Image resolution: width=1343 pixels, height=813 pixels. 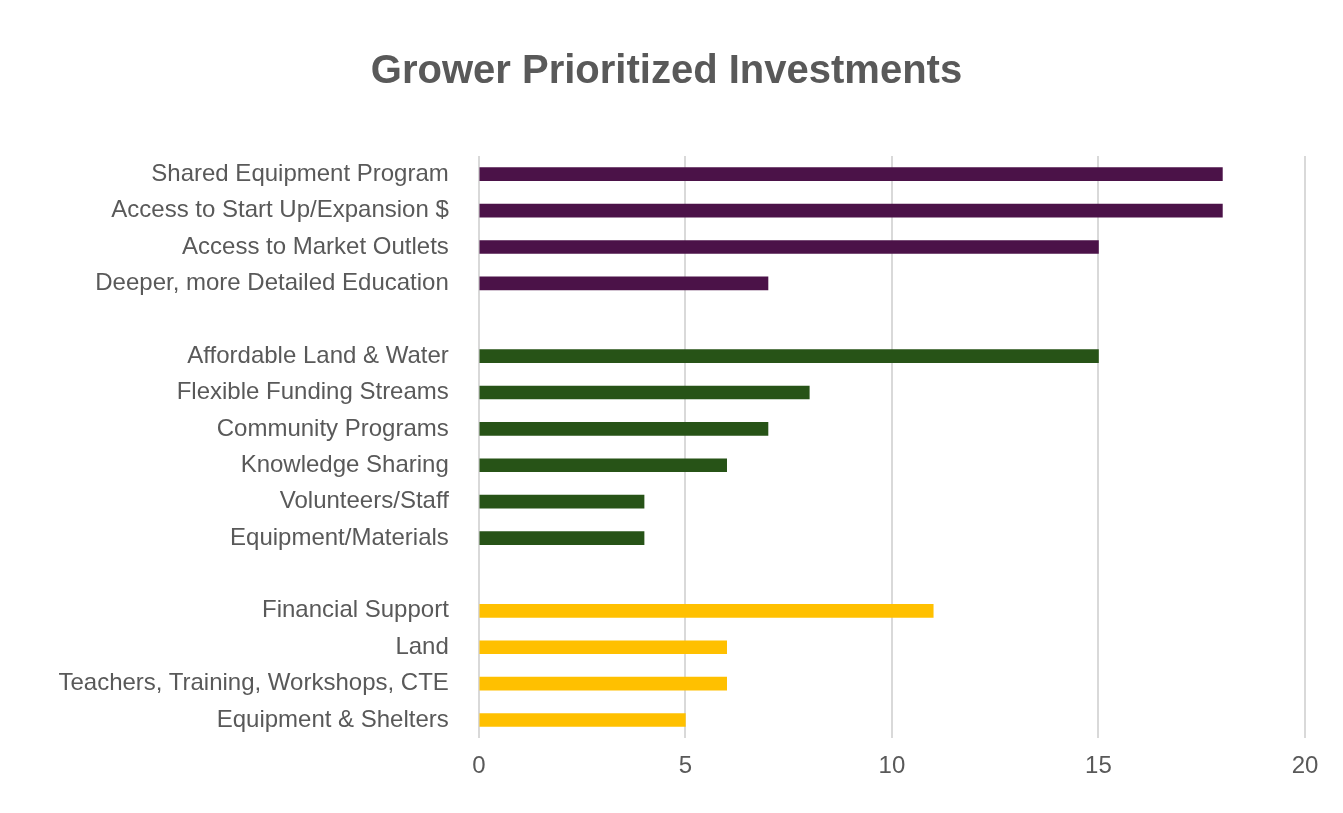 What do you see at coordinates (685, 765) in the screenshot?
I see `x-tick-label: 5` at bounding box center [685, 765].